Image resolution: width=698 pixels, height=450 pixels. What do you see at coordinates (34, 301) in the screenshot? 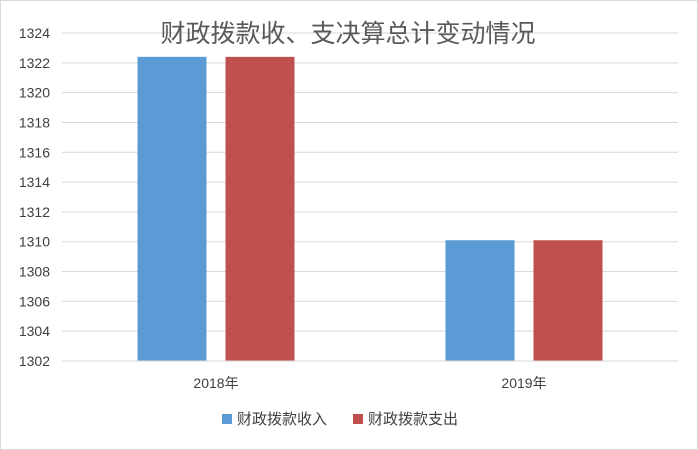
I see `y-tick-label: 1306` at bounding box center [34, 301].